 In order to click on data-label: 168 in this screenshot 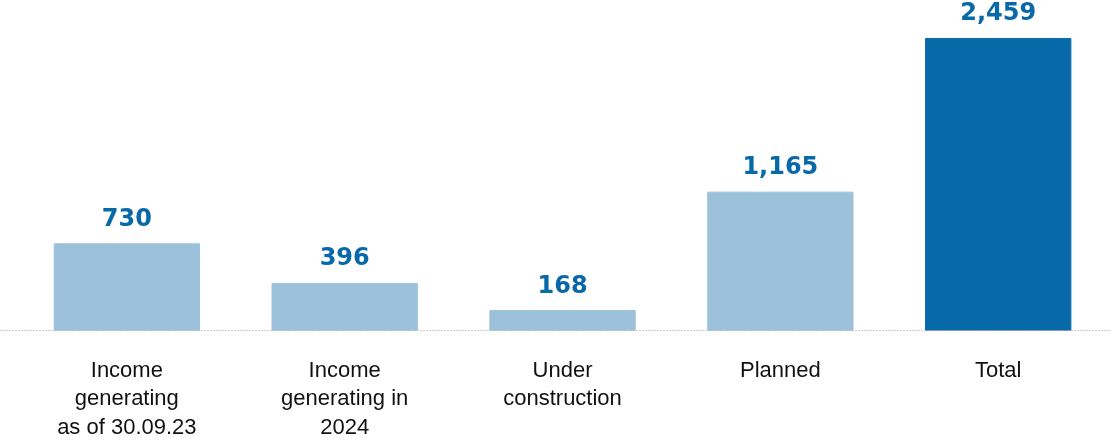, I will do `click(562, 284)`.